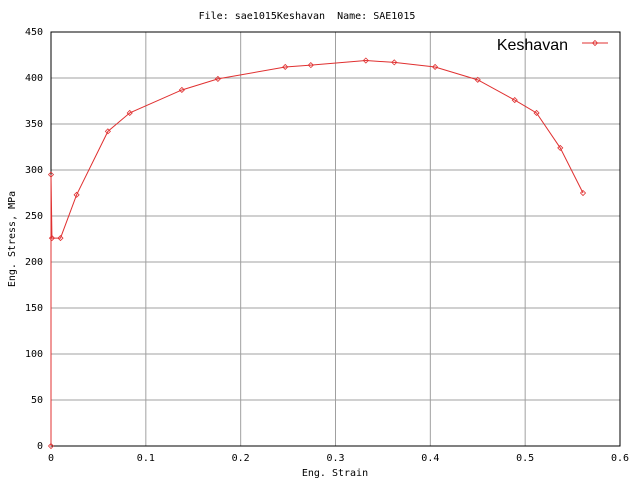 This screenshot has height=480, width=640. I want to click on legend-label: Keshavan, so click(532, 45).